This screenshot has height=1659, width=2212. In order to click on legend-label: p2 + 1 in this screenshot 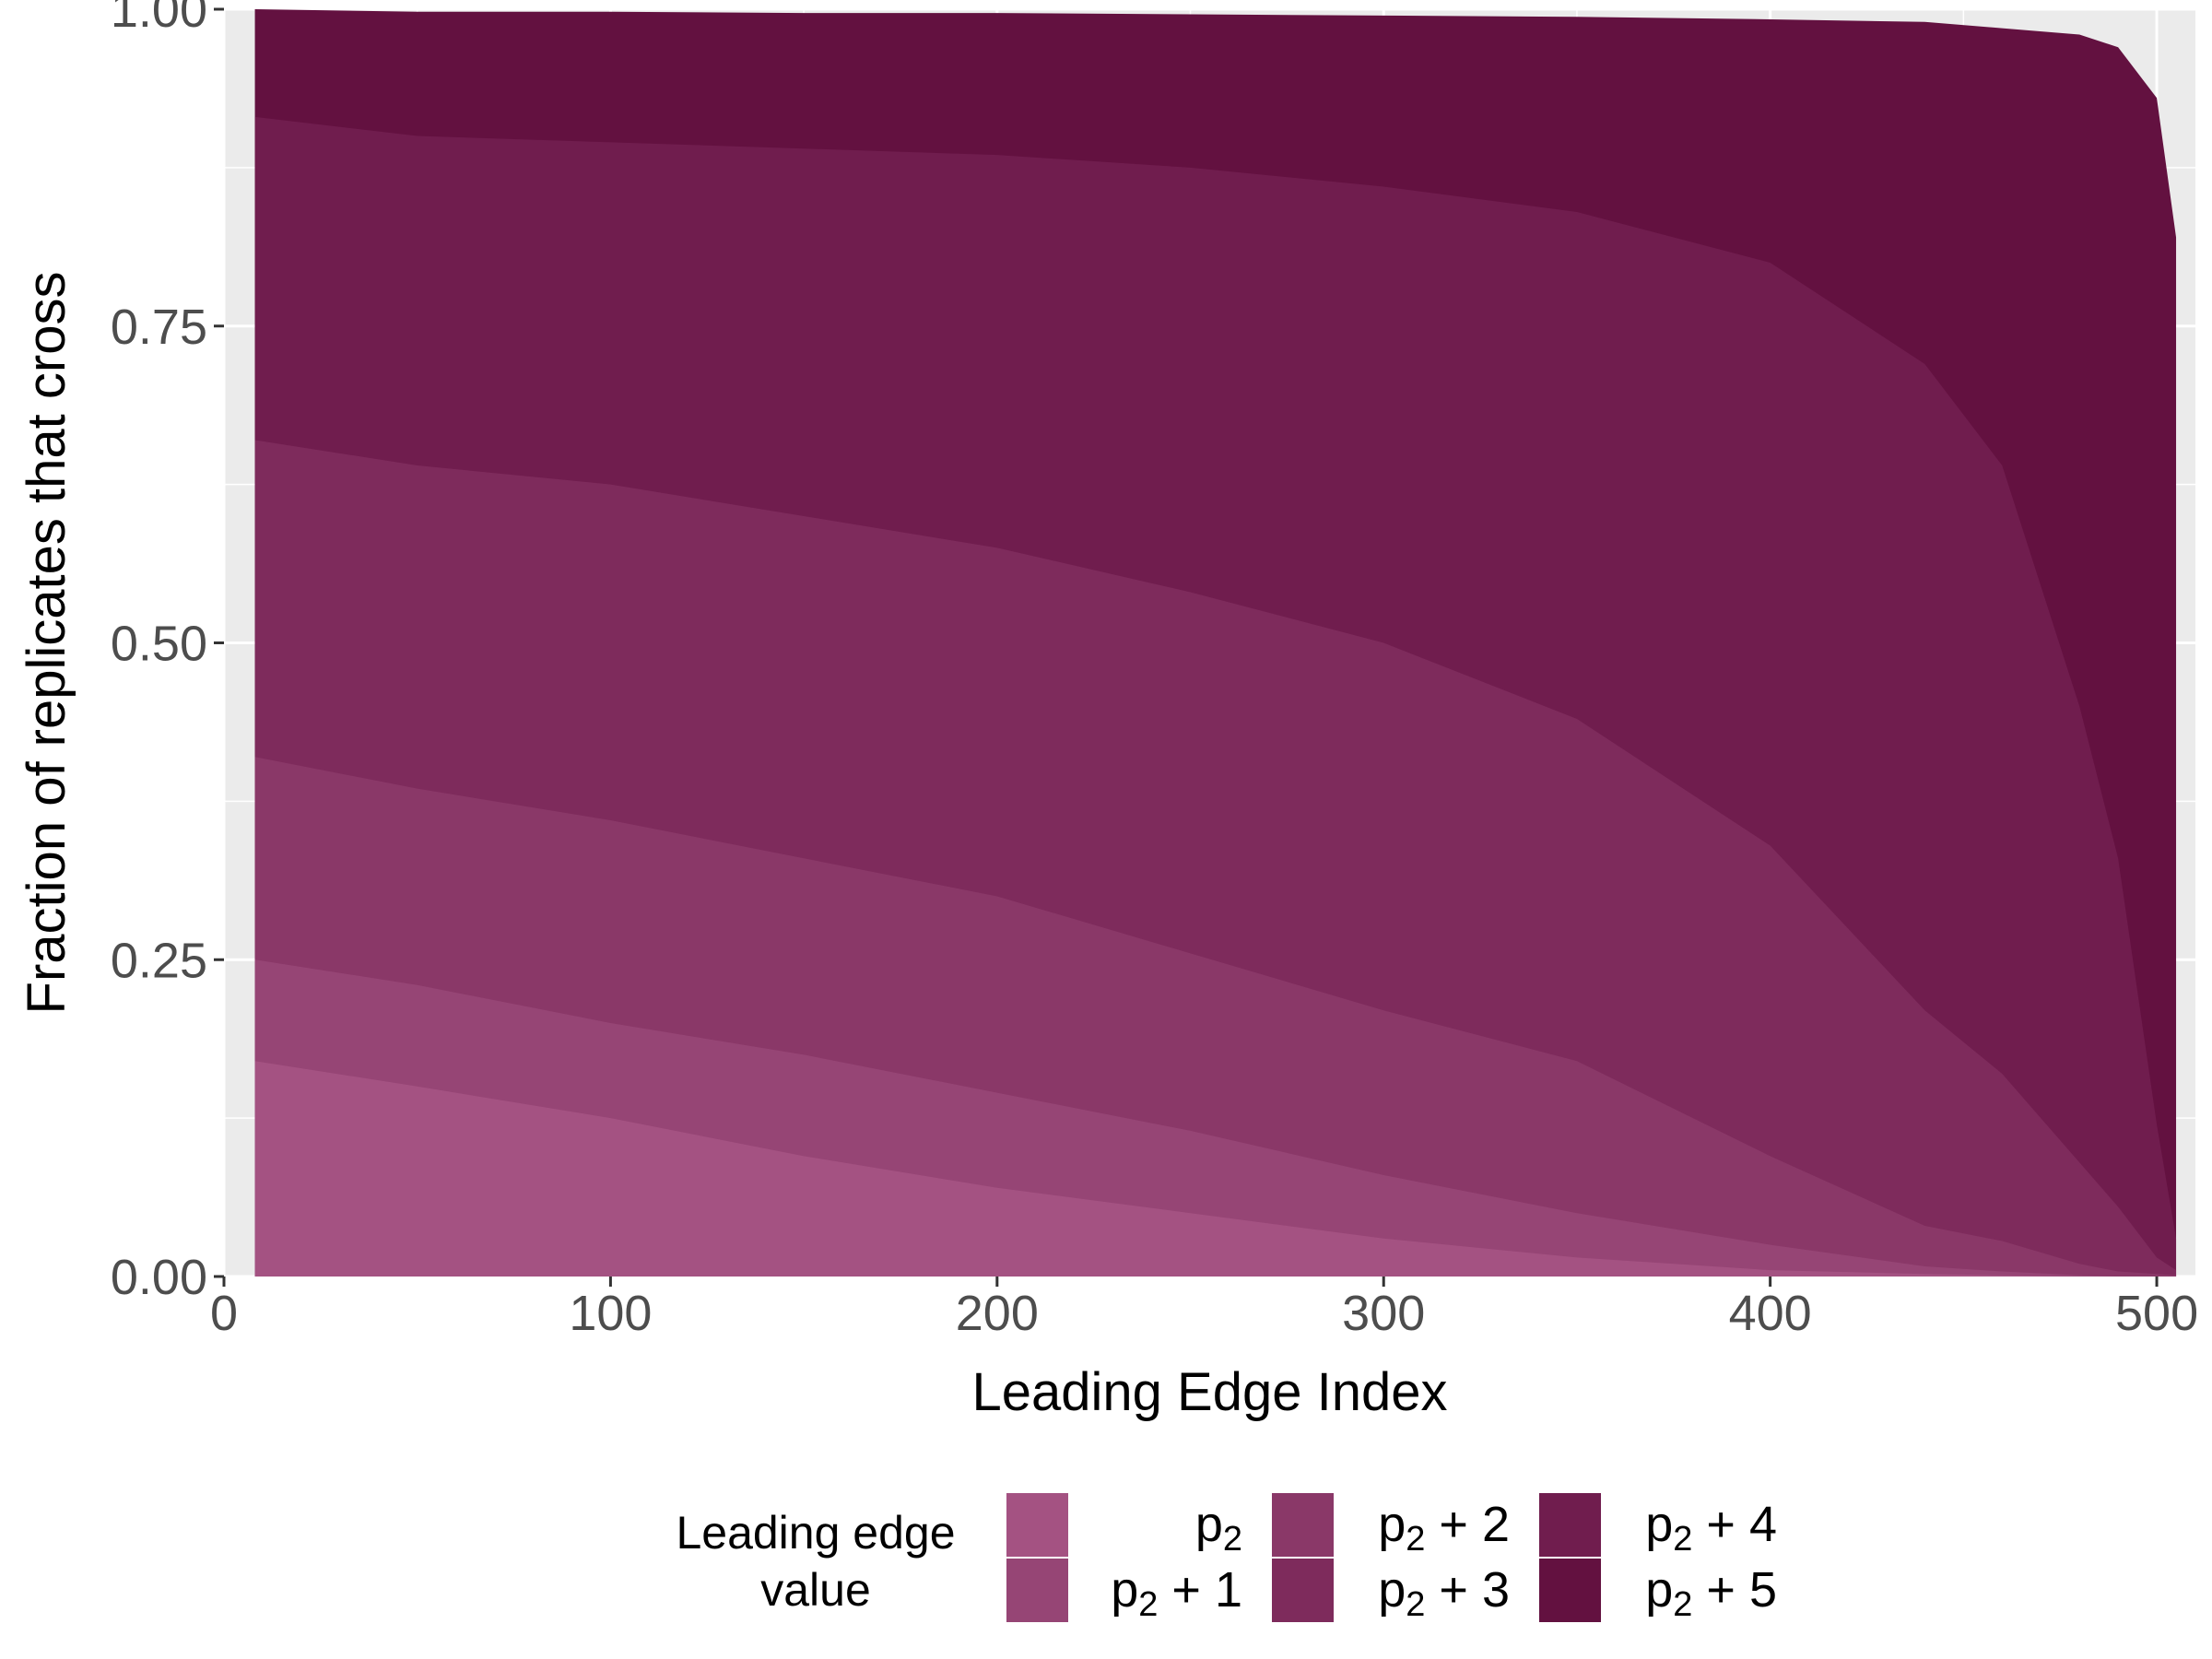, I will do `click(1176, 1593)`.